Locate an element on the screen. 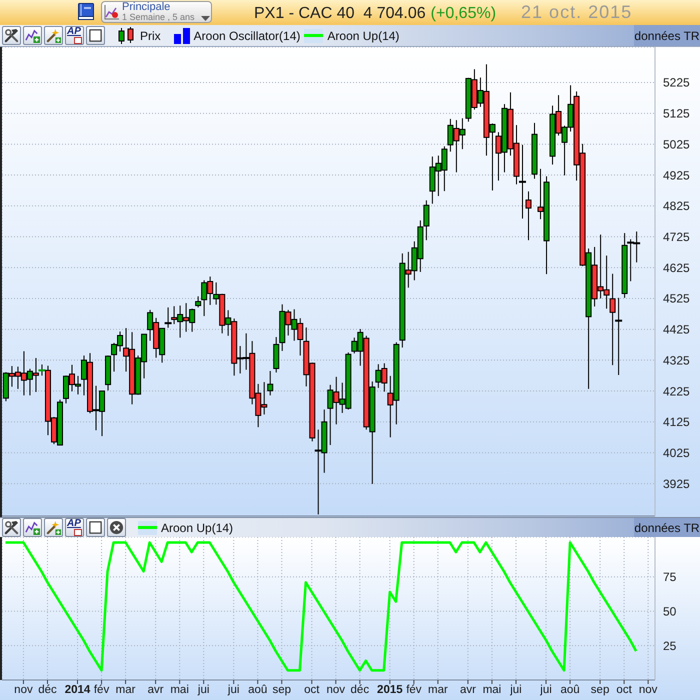 The image size is (700, 700). text: Aroon Oscillator(14) is located at coordinates (247, 35).